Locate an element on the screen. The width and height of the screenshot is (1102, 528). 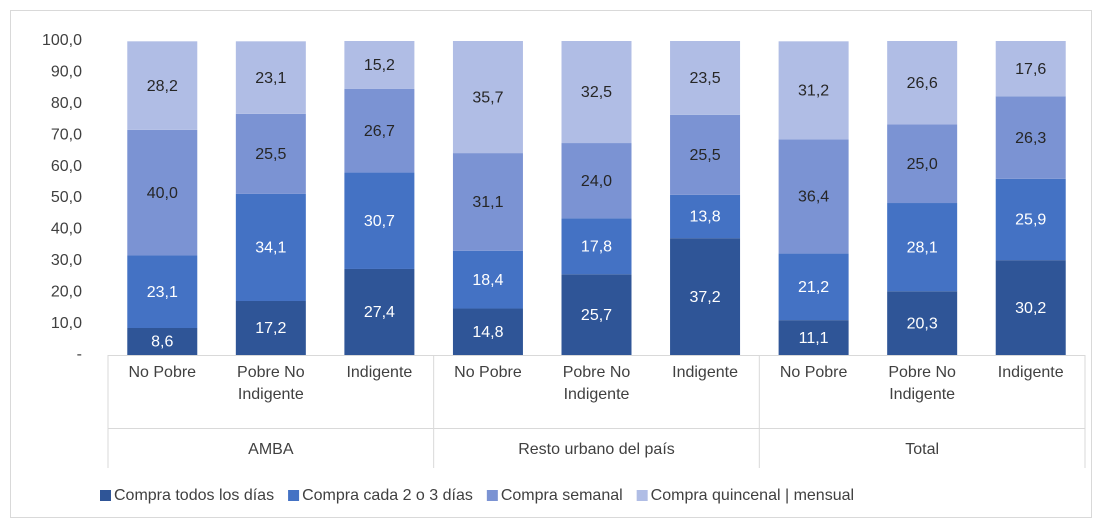
data-label: 25,7 is located at coordinates (596, 315).